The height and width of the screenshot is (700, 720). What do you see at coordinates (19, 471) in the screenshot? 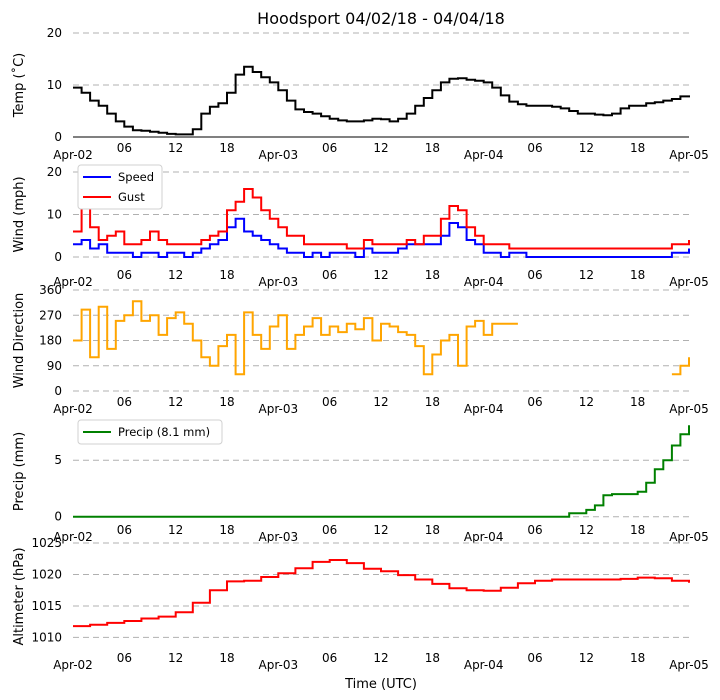
I see `y-axis-label: Precip (mm)` at bounding box center [19, 471].